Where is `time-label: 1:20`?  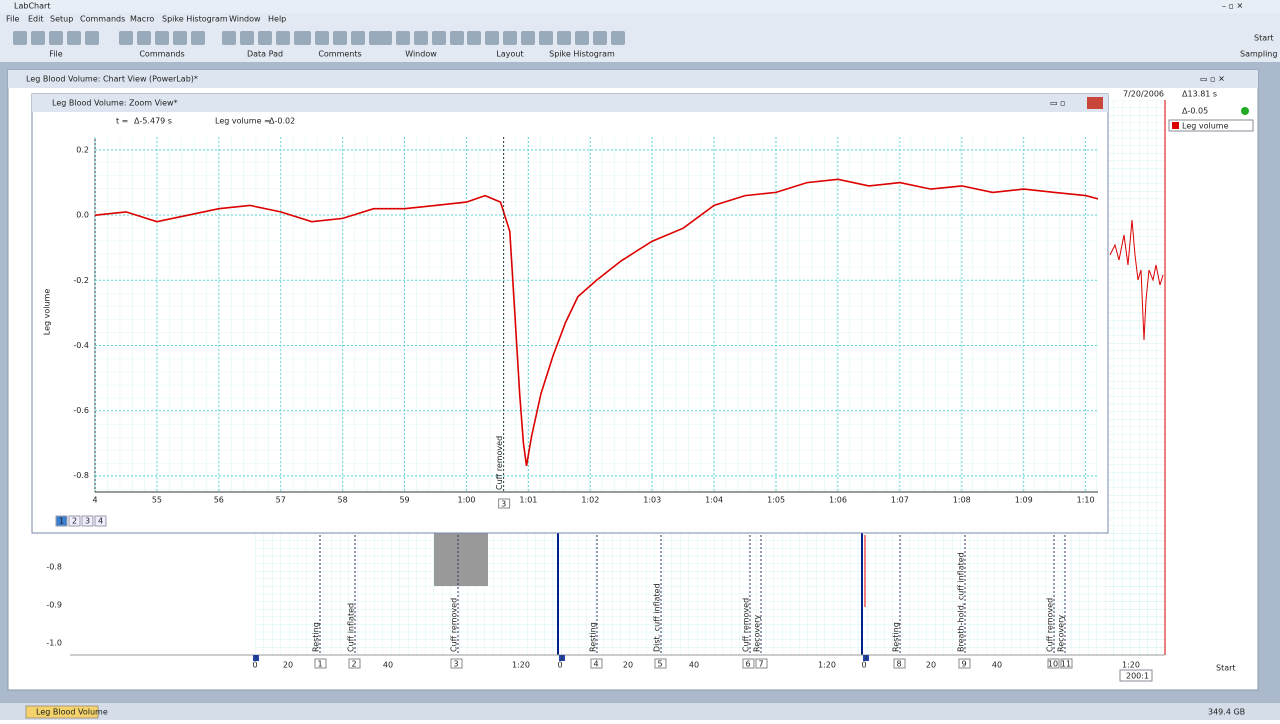 time-label: 1:20 is located at coordinates (1131, 665).